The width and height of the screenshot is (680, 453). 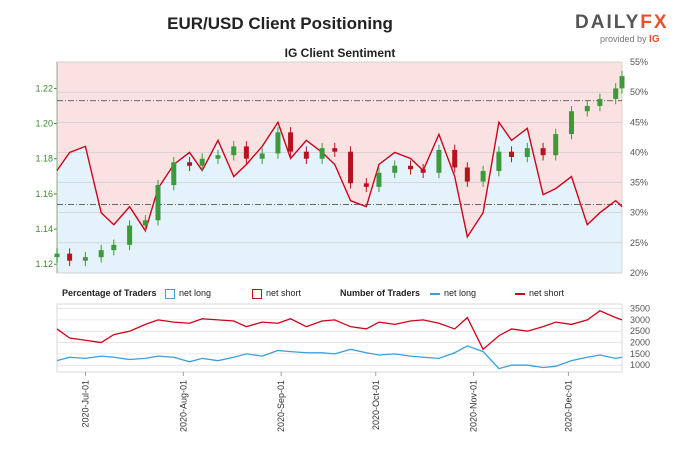 I want to click on legend-num-short: net short, so click(x=539, y=293).